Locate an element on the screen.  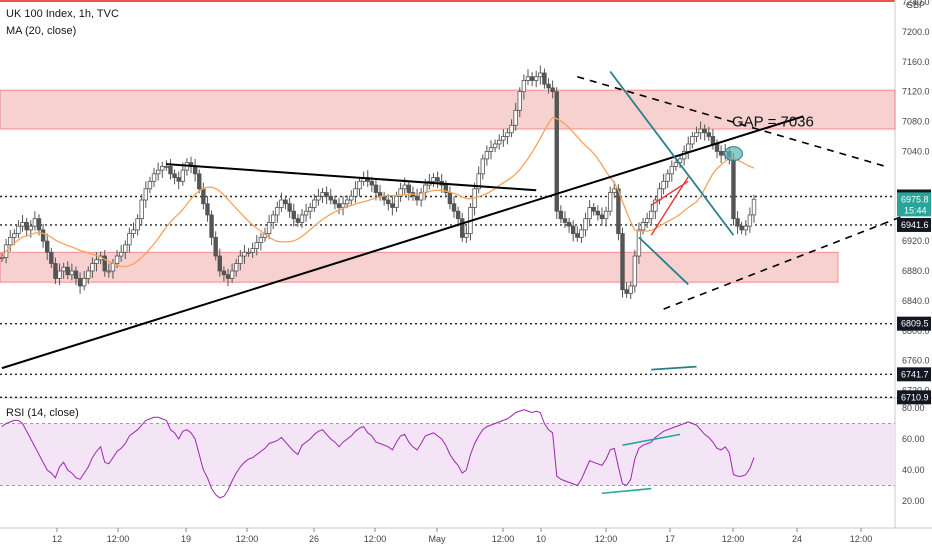
time-tick-label: 17 is located at coordinates (670, 539).